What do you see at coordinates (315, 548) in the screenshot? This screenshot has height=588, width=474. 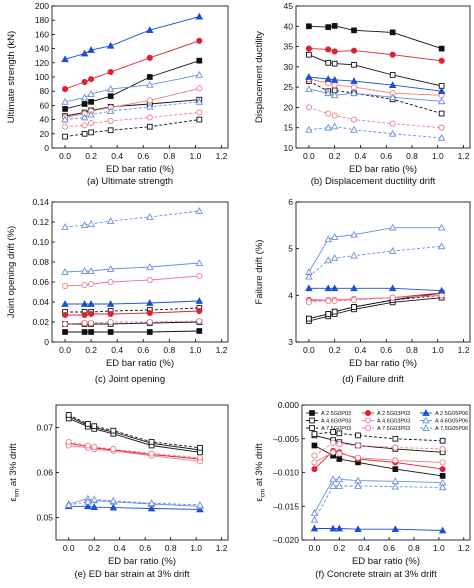 I see `x-tick-label: 0.0` at bounding box center [315, 548].